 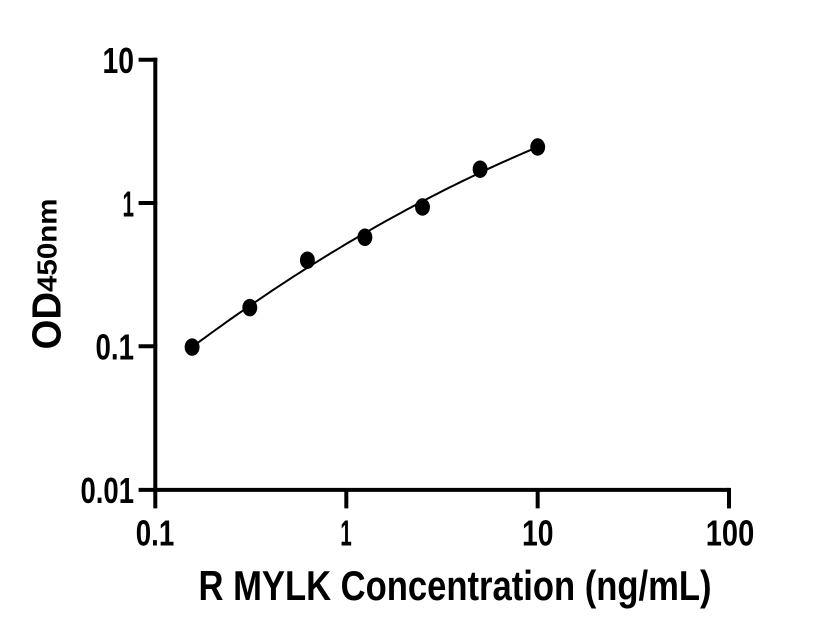 What do you see at coordinates (108, 490) in the screenshot?
I see `svg-text: 0.01` at bounding box center [108, 490].